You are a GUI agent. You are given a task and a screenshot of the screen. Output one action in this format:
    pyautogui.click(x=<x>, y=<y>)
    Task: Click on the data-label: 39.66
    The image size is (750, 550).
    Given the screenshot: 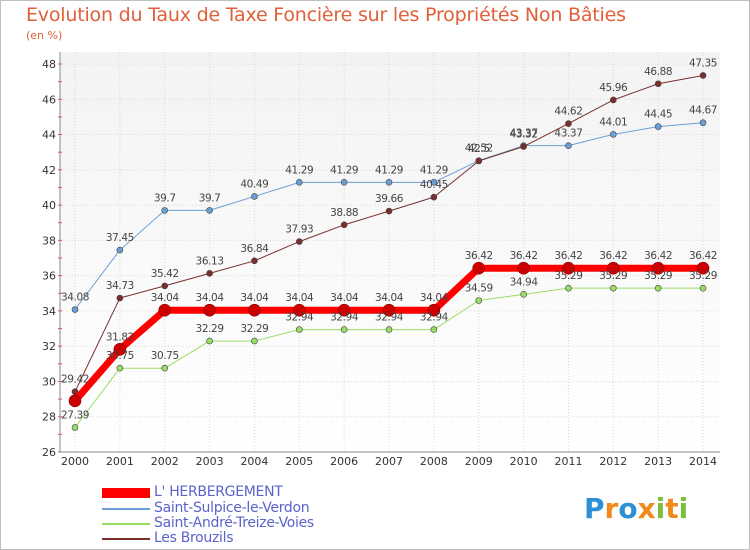 What is the action you would take?
    pyautogui.click(x=389, y=199)
    